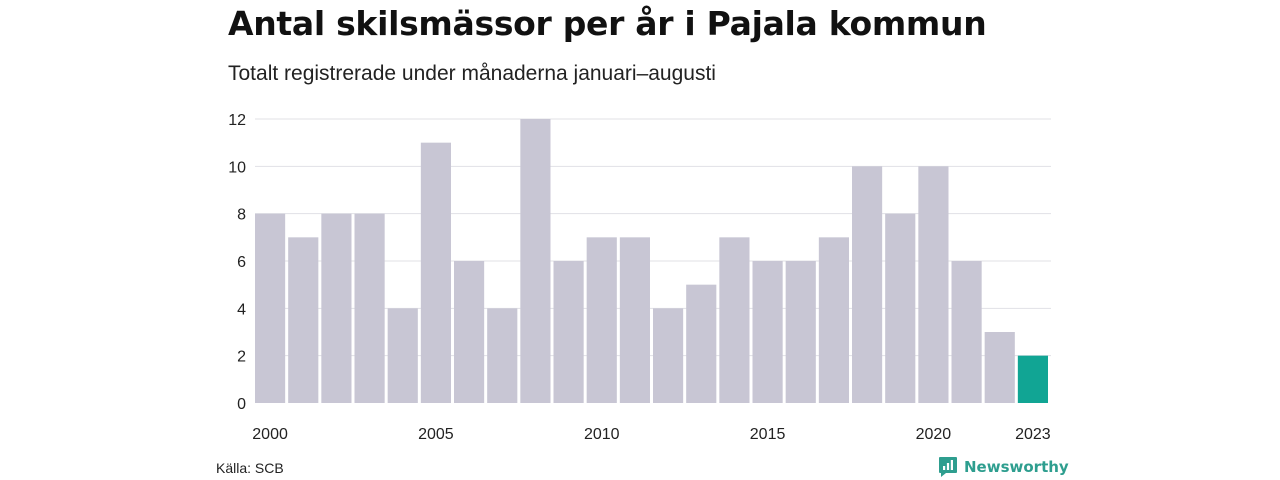 The height and width of the screenshot is (480, 1280). I want to click on y-tick-label: 4, so click(241, 309).